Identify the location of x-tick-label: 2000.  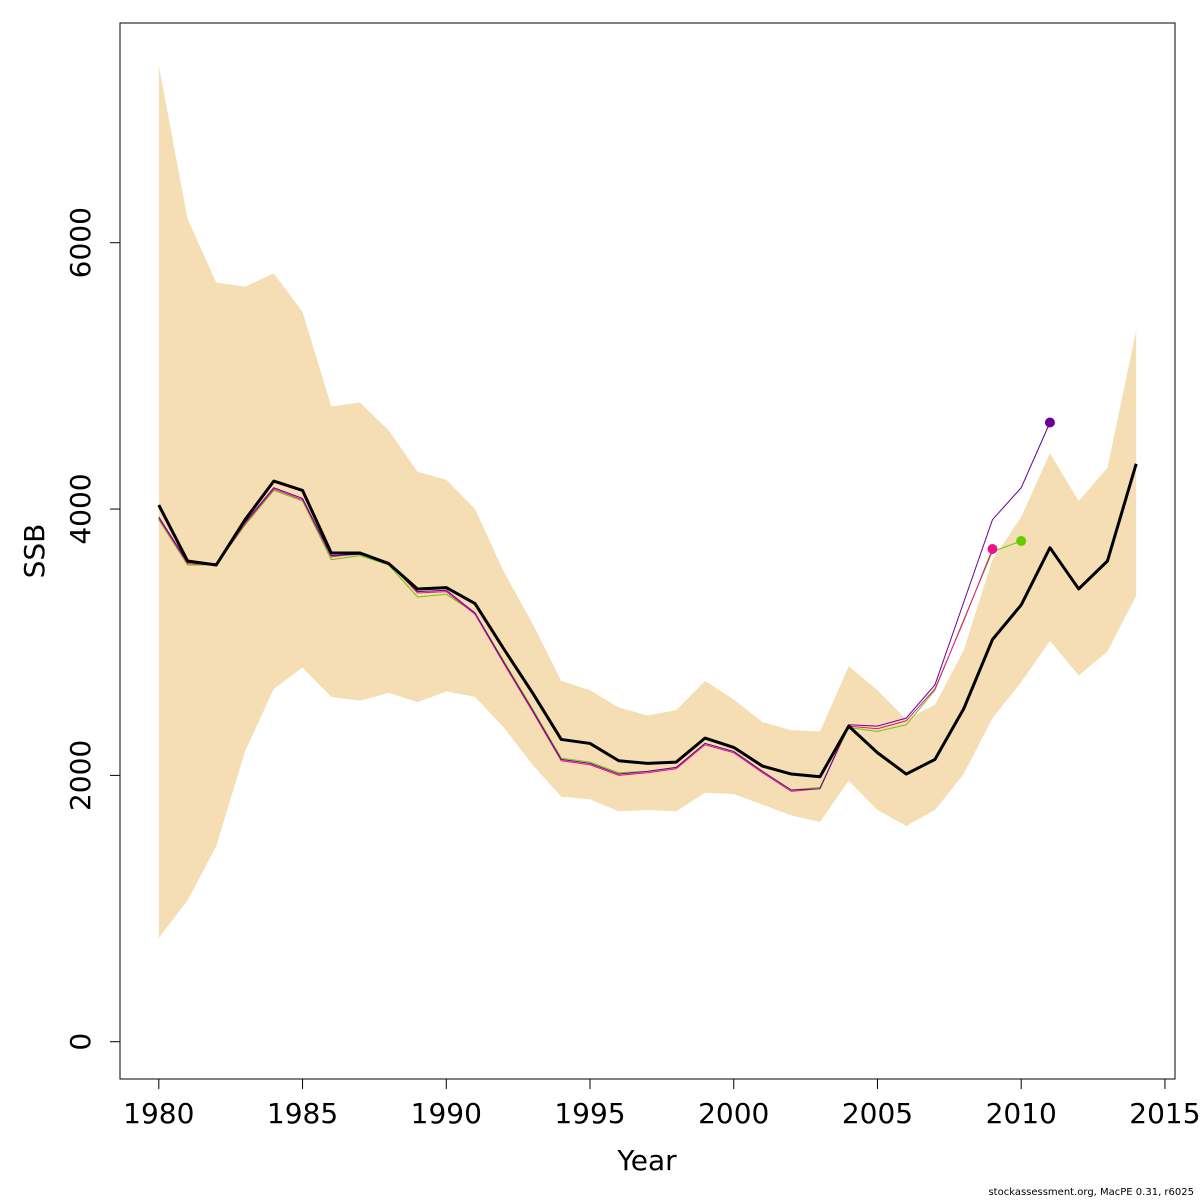
(733, 1113).